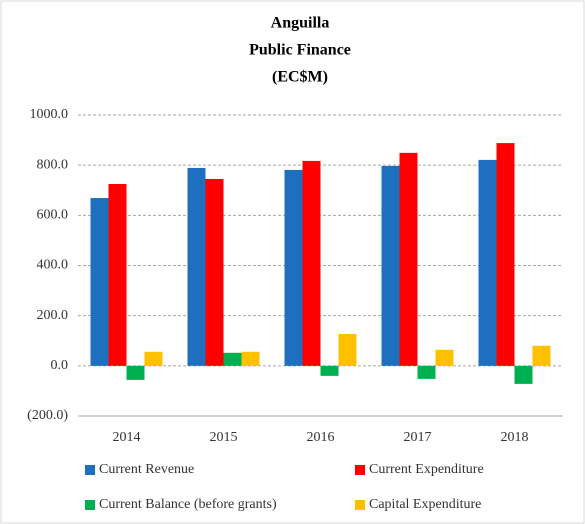 Image resolution: width=585 pixels, height=524 pixels. Describe the element at coordinates (127, 437) in the screenshot. I see `x-tick-label: 2014` at that location.